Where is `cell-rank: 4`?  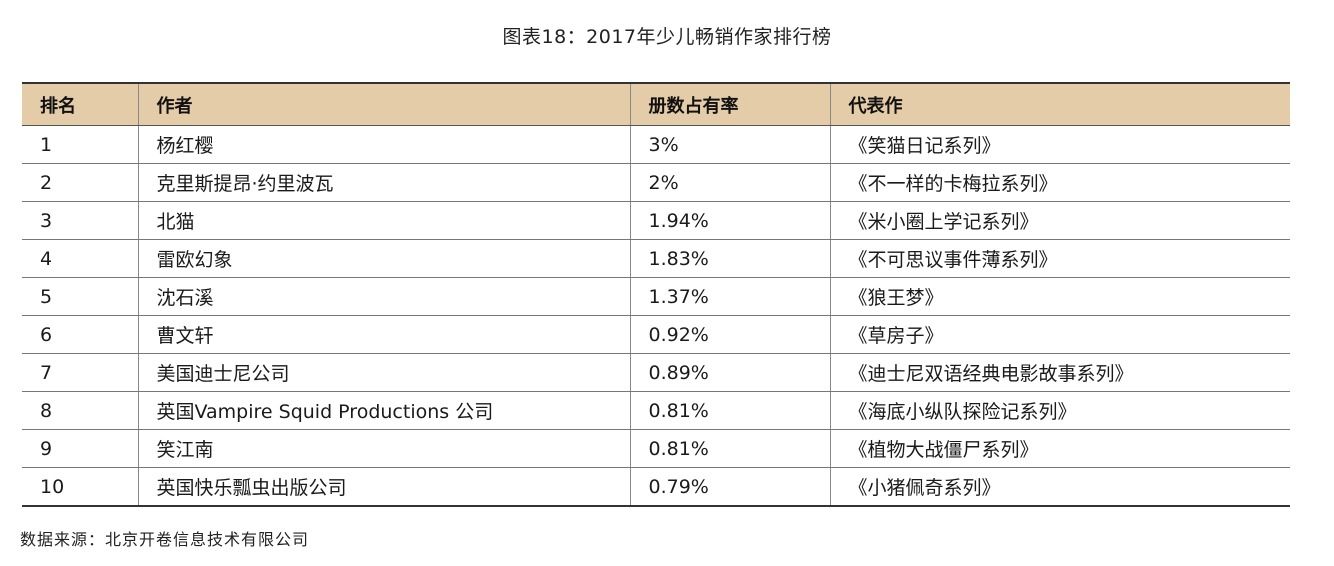
cell-rank: 4 is located at coordinates (80, 258).